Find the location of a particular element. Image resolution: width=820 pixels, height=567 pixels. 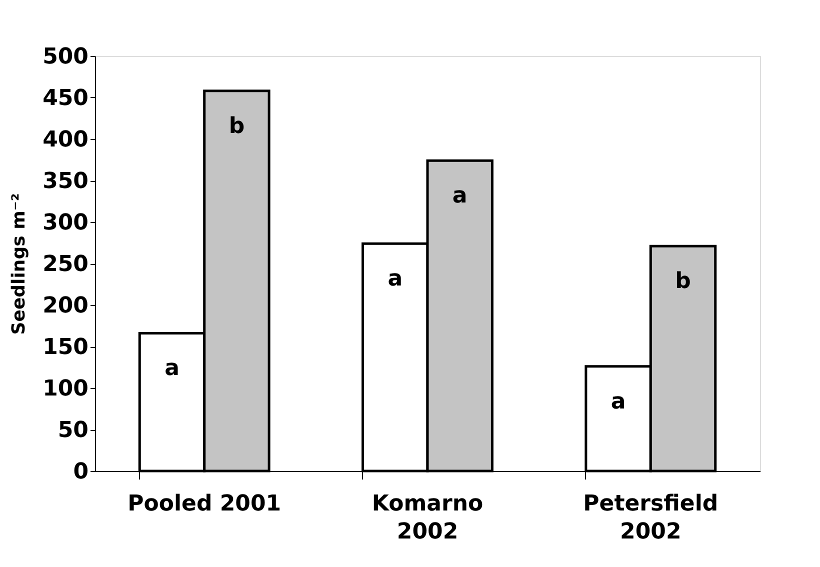

y-tick-label: 150 is located at coordinates (65, 347).